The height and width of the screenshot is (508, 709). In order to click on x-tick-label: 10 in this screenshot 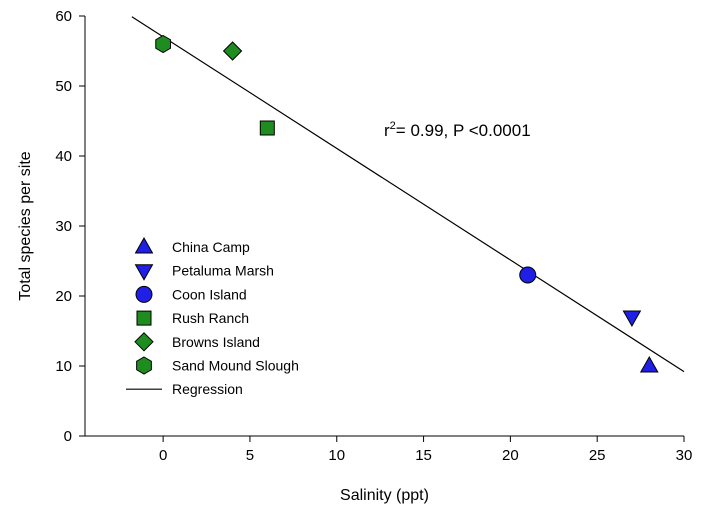, I will do `click(336, 455)`.